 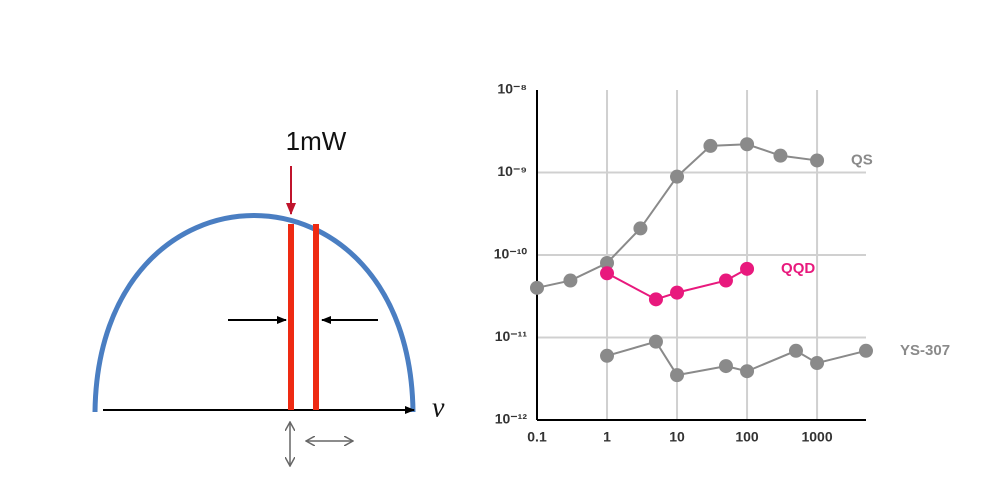 I want to click on x-tick-label: 10, so click(x=677, y=437).